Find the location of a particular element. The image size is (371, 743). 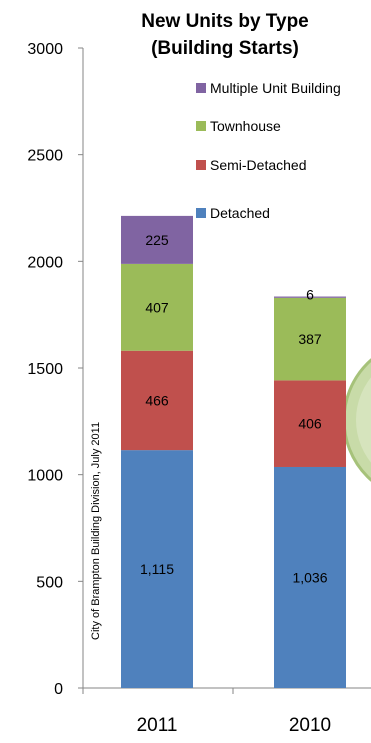

legend-label: Townhouse is located at coordinates (245, 126).